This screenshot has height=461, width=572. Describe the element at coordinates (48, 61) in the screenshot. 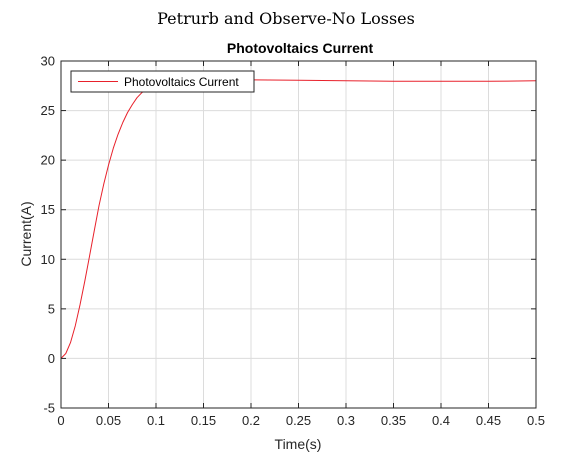

I see `y-tick-label: 30` at that location.